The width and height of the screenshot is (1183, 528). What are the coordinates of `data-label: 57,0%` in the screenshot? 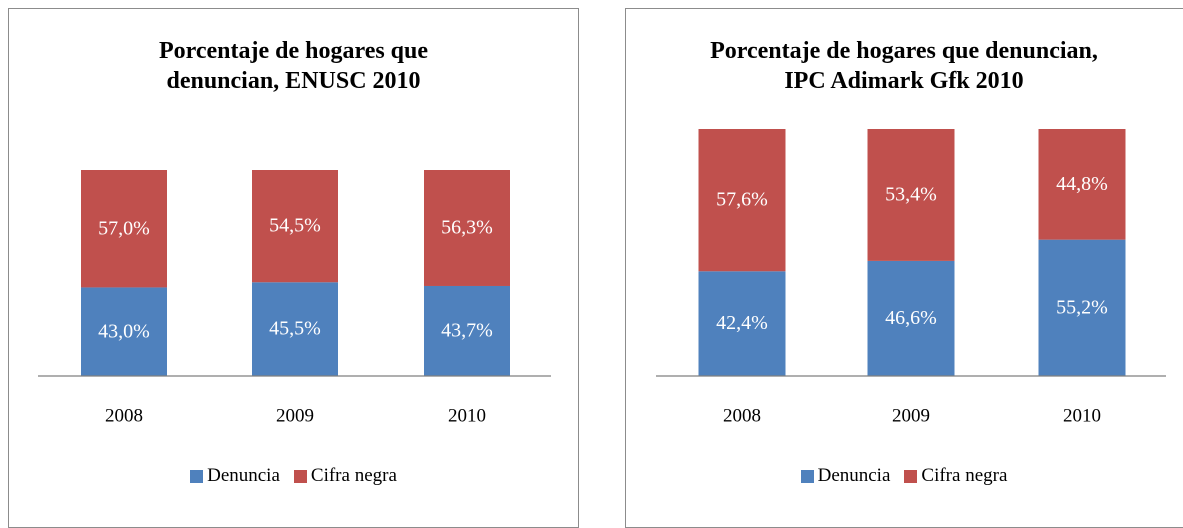 It's located at (124, 228).